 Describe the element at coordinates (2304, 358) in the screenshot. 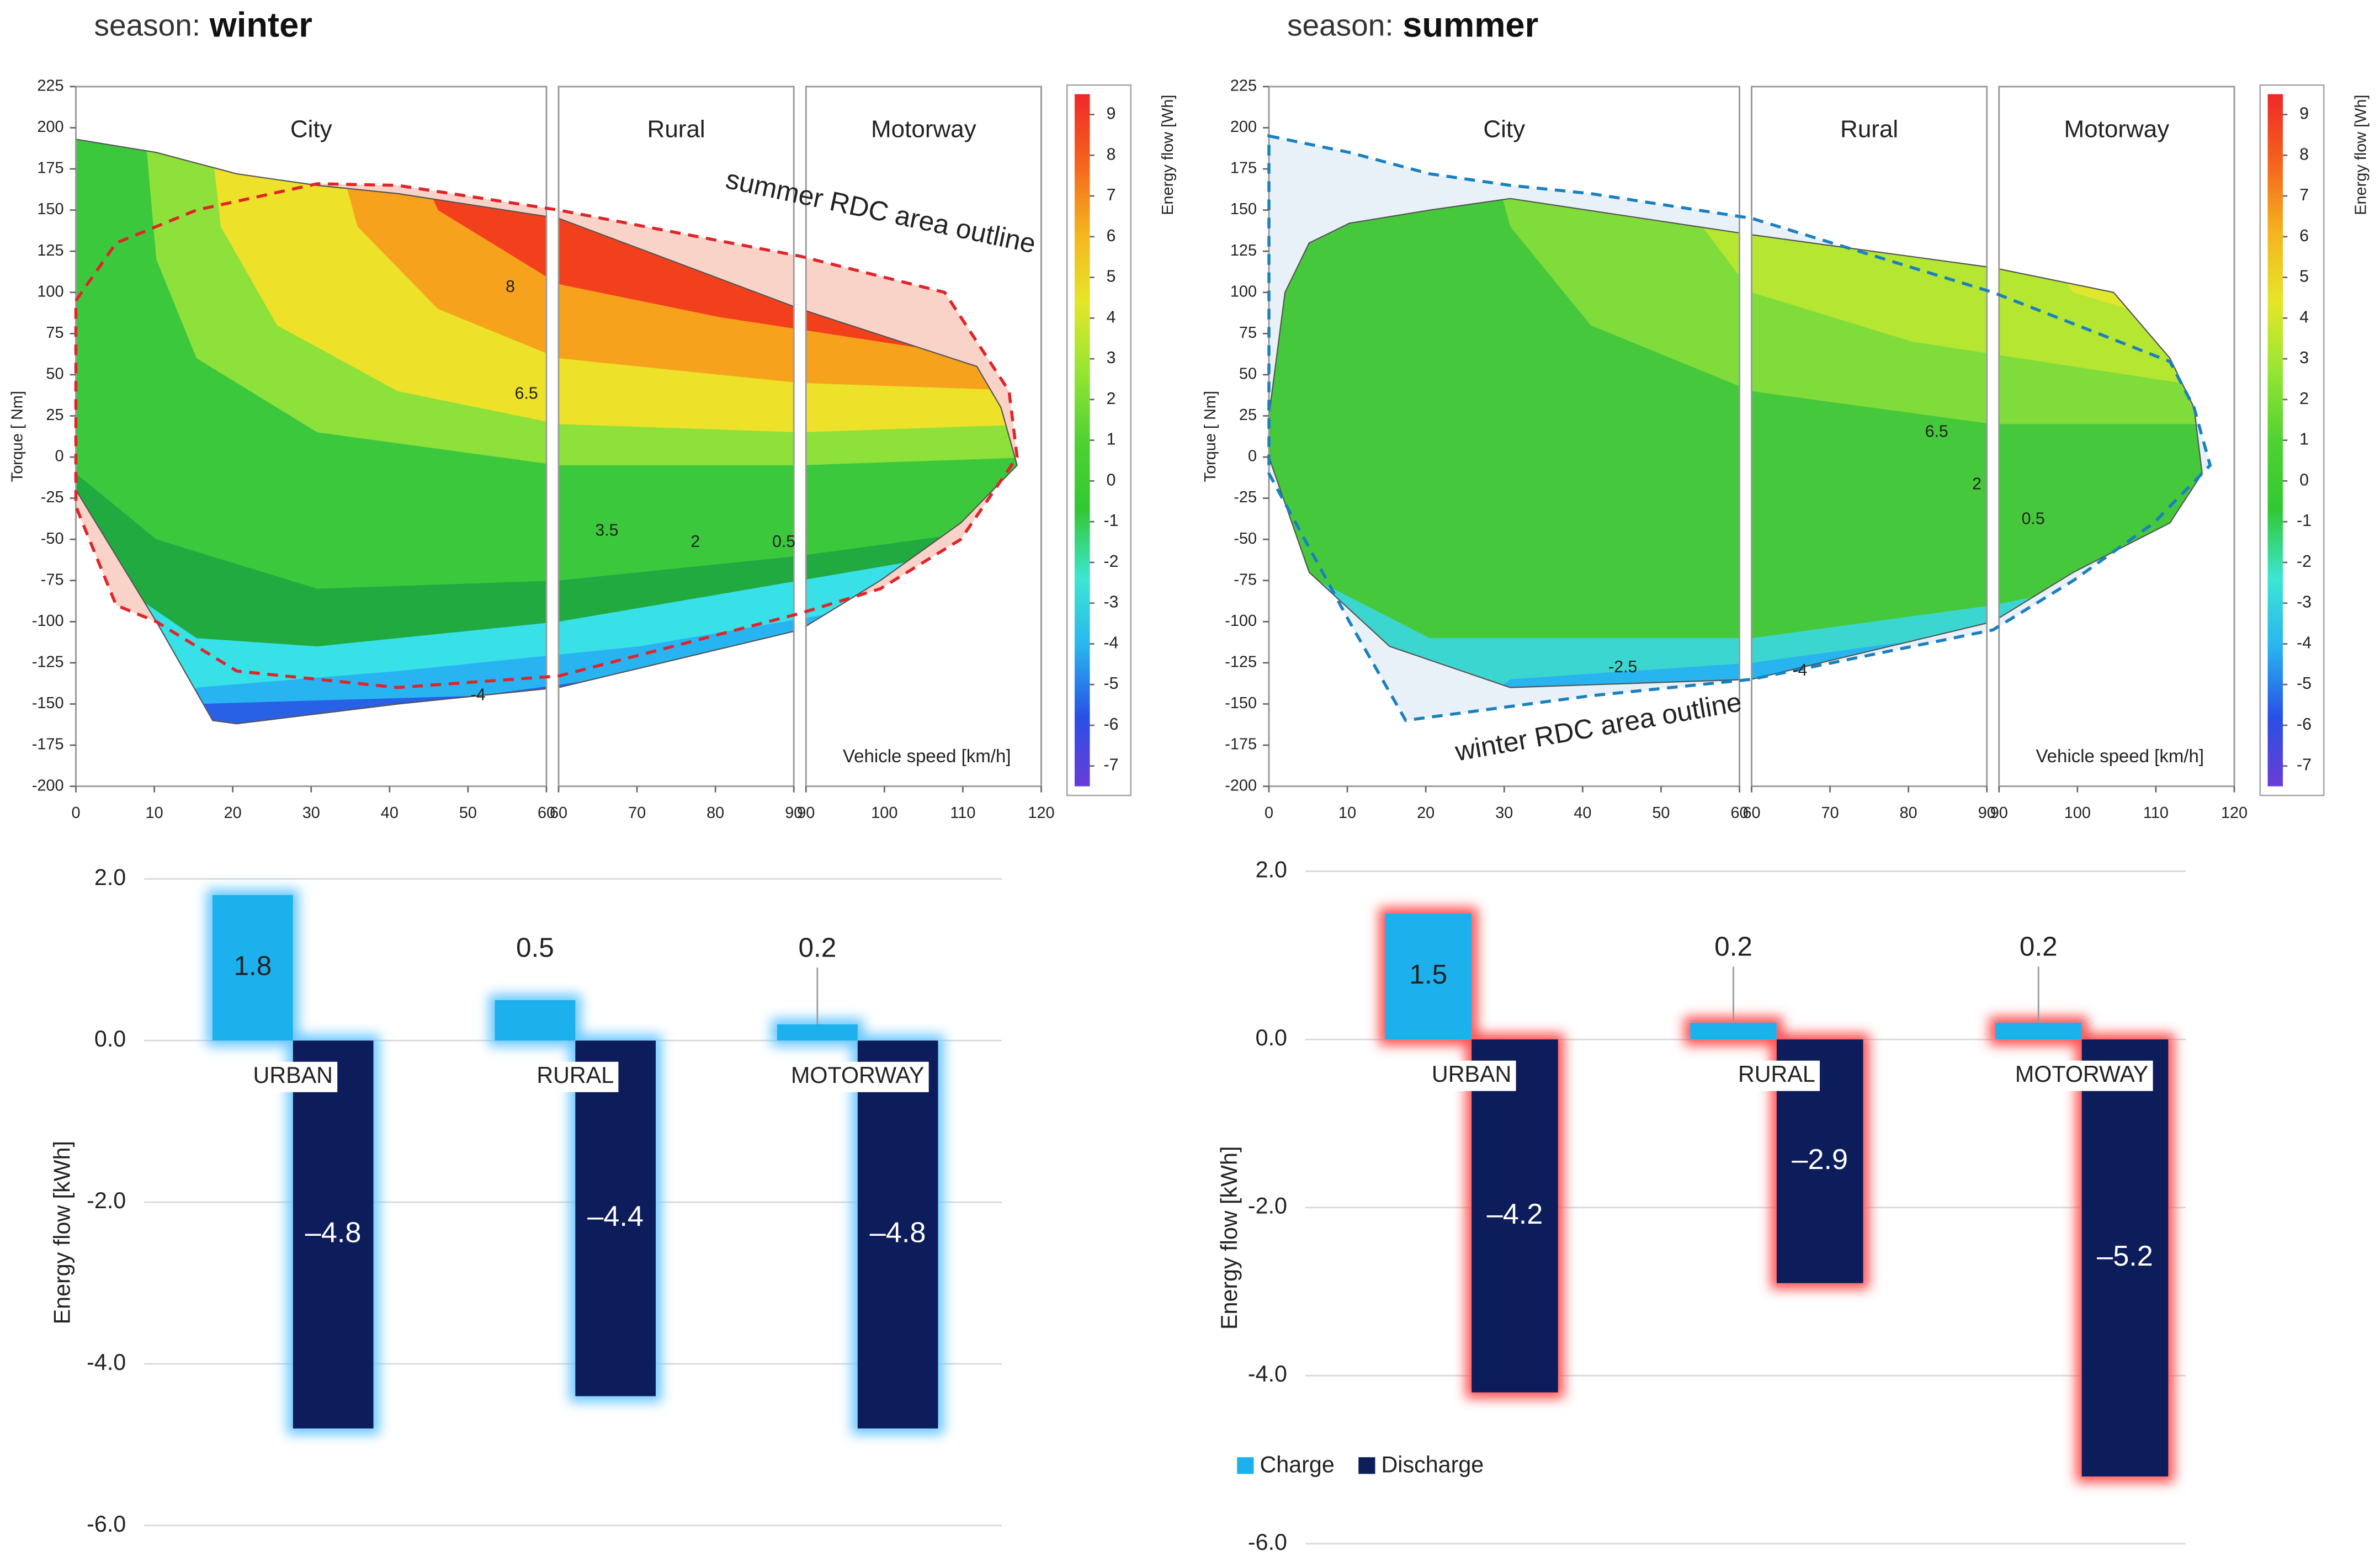

I see `colorbar-tick-label: 3` at that location.